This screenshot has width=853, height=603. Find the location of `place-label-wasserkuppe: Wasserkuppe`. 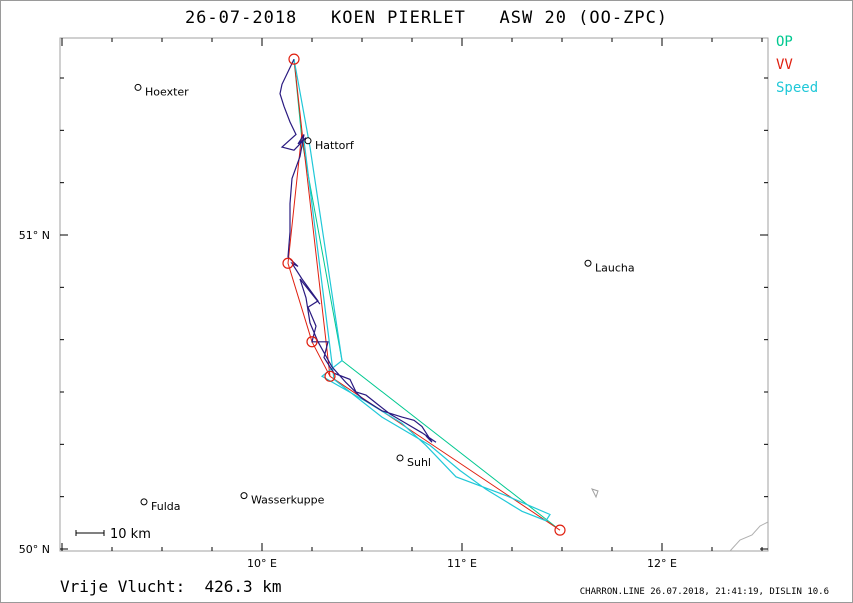

place-label-wasserkuppe: Wasserkuppe is located at coordinates (288, 500).